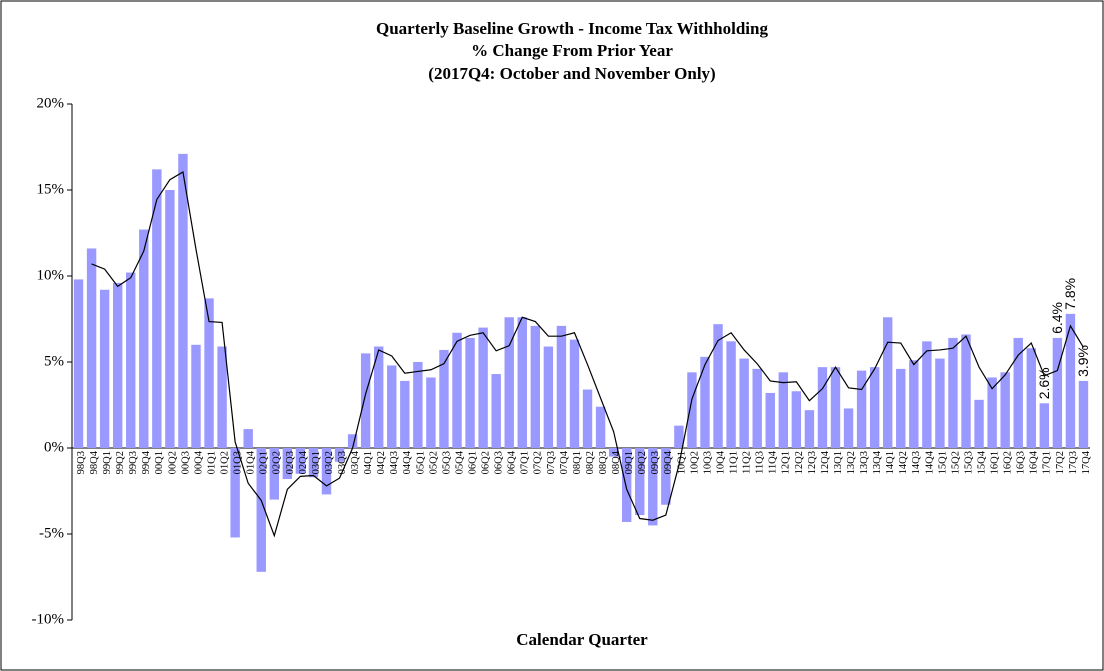  Describe the element at coordinates (929, 462) in the screenshot. I see `x-tick-label: 14Q4` at that location.